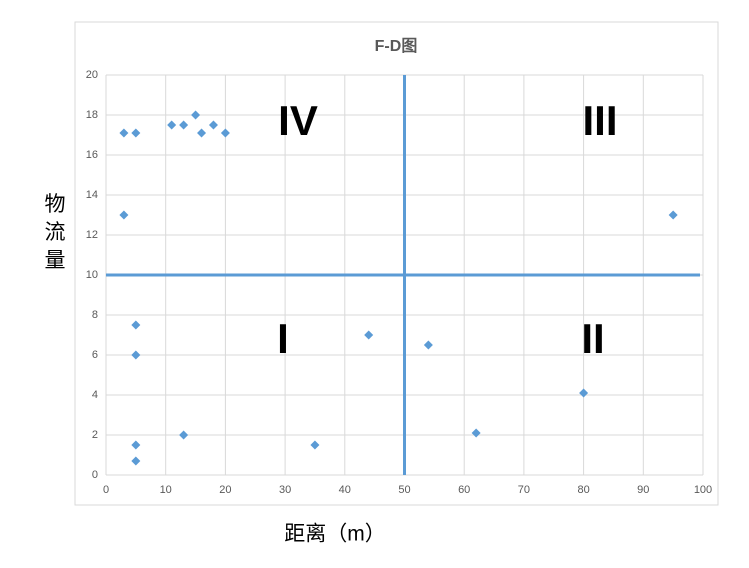  What do you see at coordinates (225, 490) in the screenshot?
I see `x-tick-label: 20` at bounding box center [225, 490].